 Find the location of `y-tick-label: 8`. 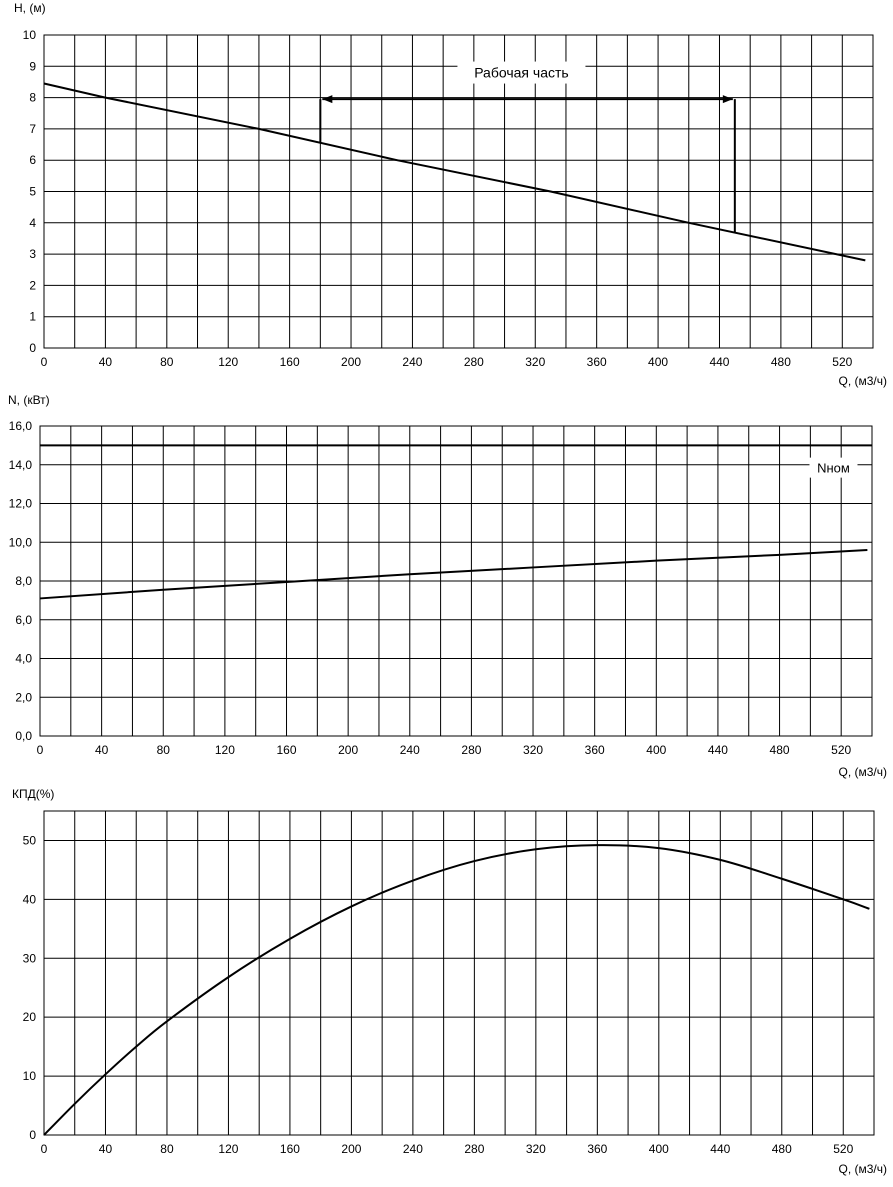

y-tick-label: 8 is located at coordinates (32, 98).